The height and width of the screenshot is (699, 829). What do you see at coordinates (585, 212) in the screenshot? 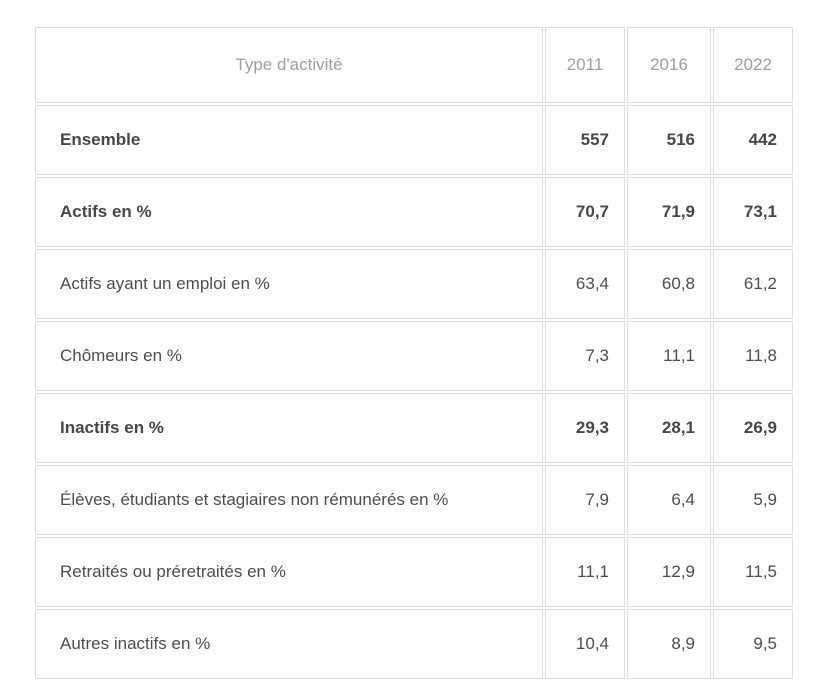
I see `value-cell-2011: 70,7` at bounding box center [585, 212].